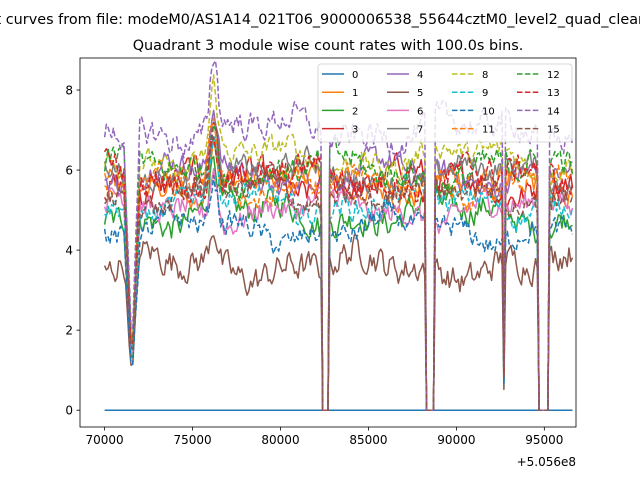 This screenshot has width=640, height=480. Describe the element at coordinates (192, 440) in the screenshot. I see `x-tick-label: 75000` at that location.